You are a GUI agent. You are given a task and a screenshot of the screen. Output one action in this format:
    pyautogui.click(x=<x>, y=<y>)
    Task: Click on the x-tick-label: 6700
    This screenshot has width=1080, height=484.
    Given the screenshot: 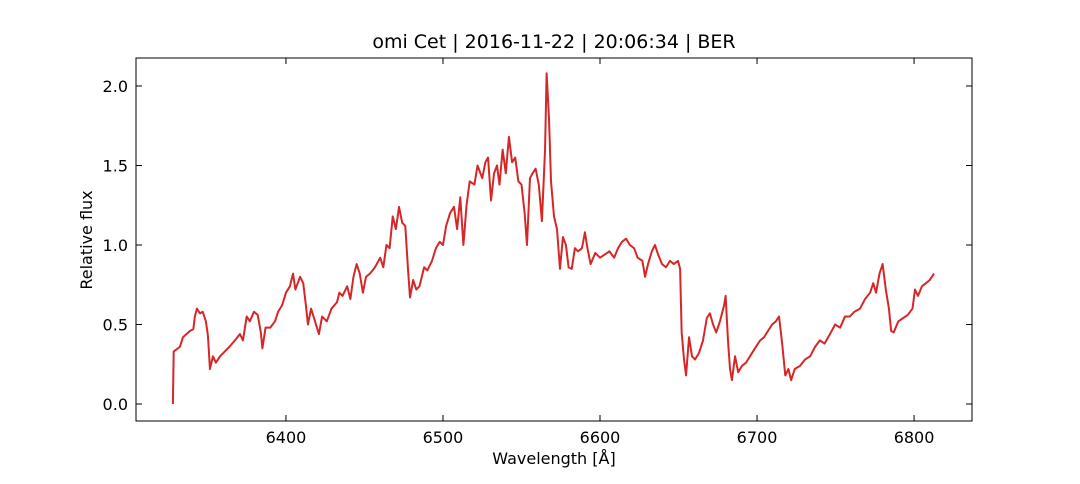 What is the action you would take?
    pyautogui.click(x=757, y=437)
    